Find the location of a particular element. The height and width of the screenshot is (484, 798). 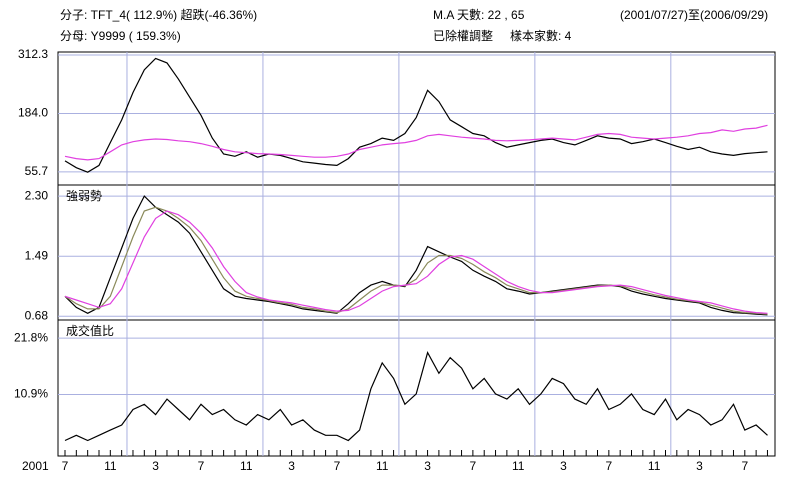

y-tick-label: 2.30 is located at coordinates (37, 195).